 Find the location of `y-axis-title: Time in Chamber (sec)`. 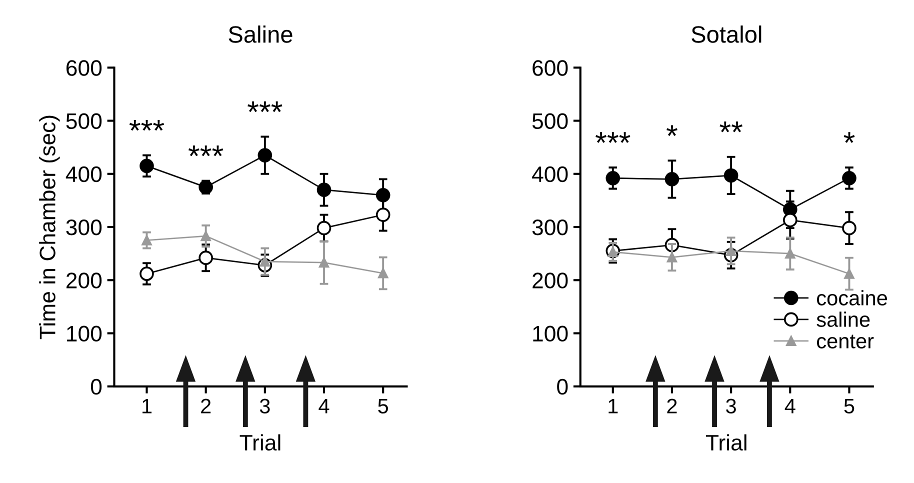

y-axis-title: Time in Chamber (sec) is located at coordinates (49, 228).